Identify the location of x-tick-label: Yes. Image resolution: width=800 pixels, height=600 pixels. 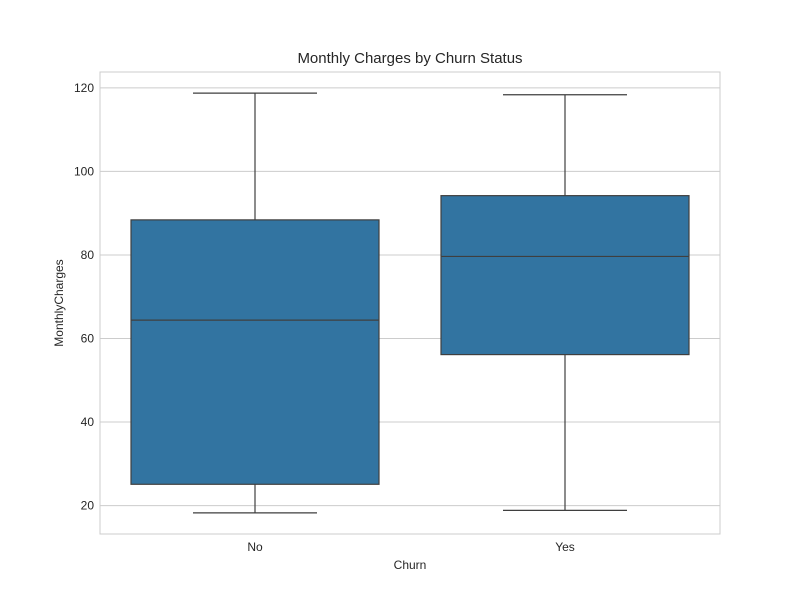
(565, 547).